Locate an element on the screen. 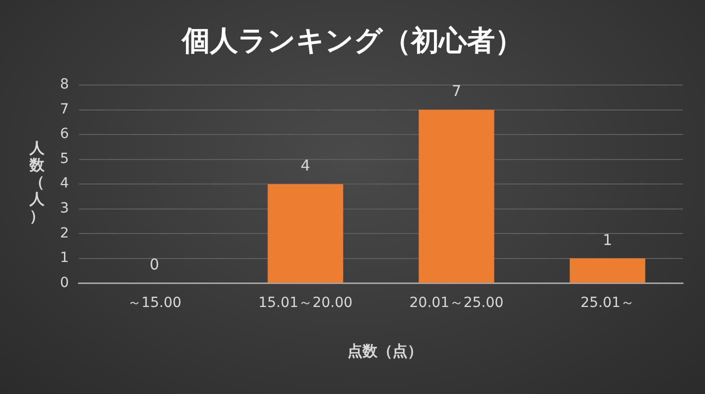  x-axis-title: 点数（点） is located at coordinates (385, 351).